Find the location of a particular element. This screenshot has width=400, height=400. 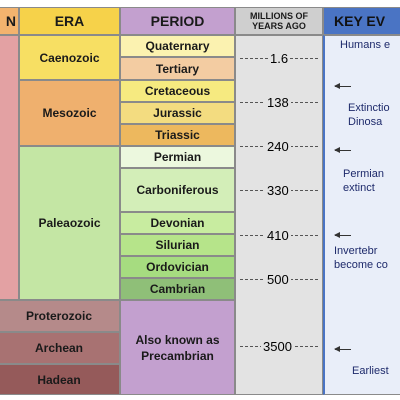

period-triassic-label: Triassic is located at coordinates (177, 135).